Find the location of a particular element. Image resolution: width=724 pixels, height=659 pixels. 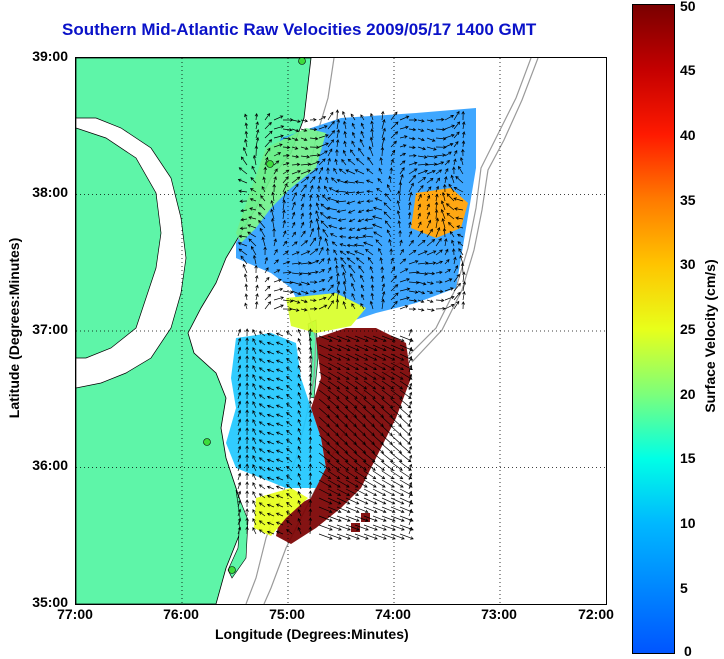

colorbar-tick-label: 50 is located at coordinates (688, 7).